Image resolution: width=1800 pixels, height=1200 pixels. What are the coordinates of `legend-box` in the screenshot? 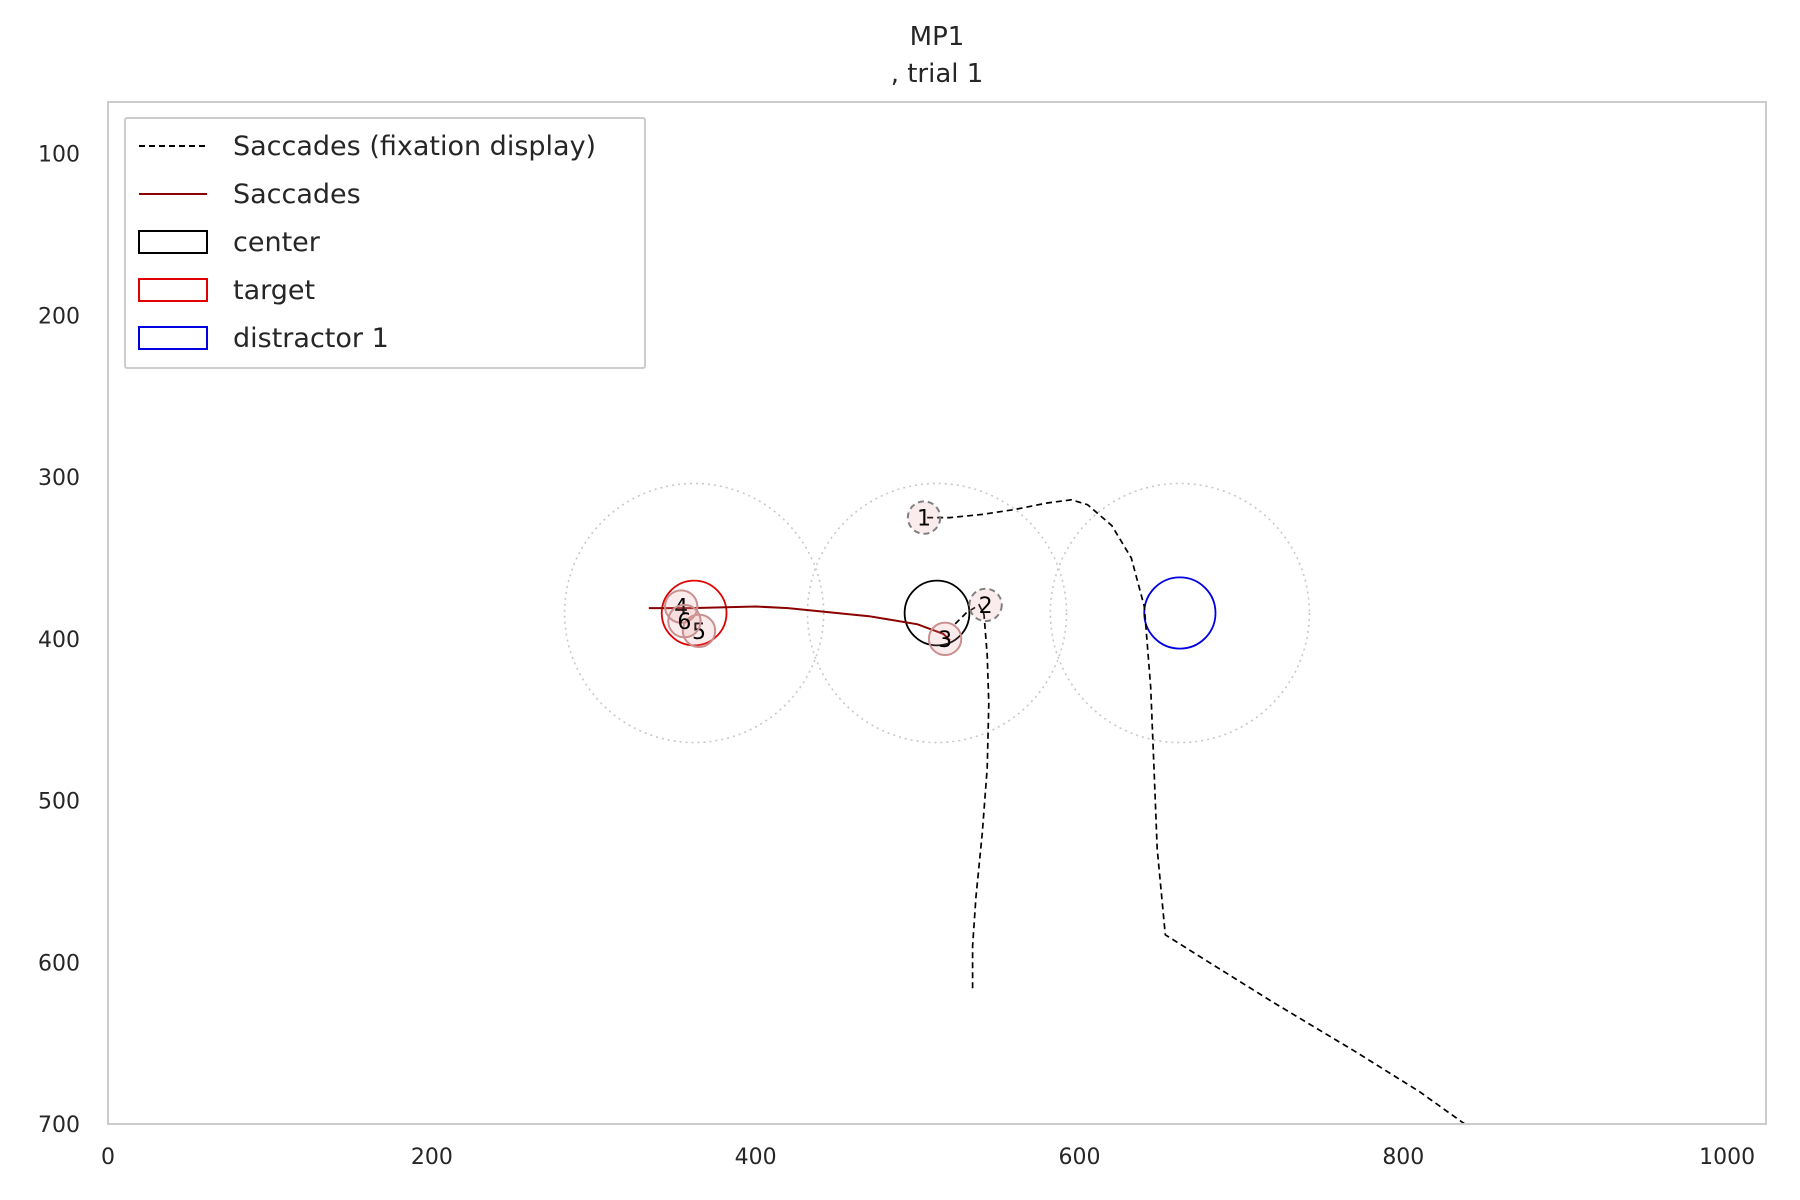 It's located at (385, 243).